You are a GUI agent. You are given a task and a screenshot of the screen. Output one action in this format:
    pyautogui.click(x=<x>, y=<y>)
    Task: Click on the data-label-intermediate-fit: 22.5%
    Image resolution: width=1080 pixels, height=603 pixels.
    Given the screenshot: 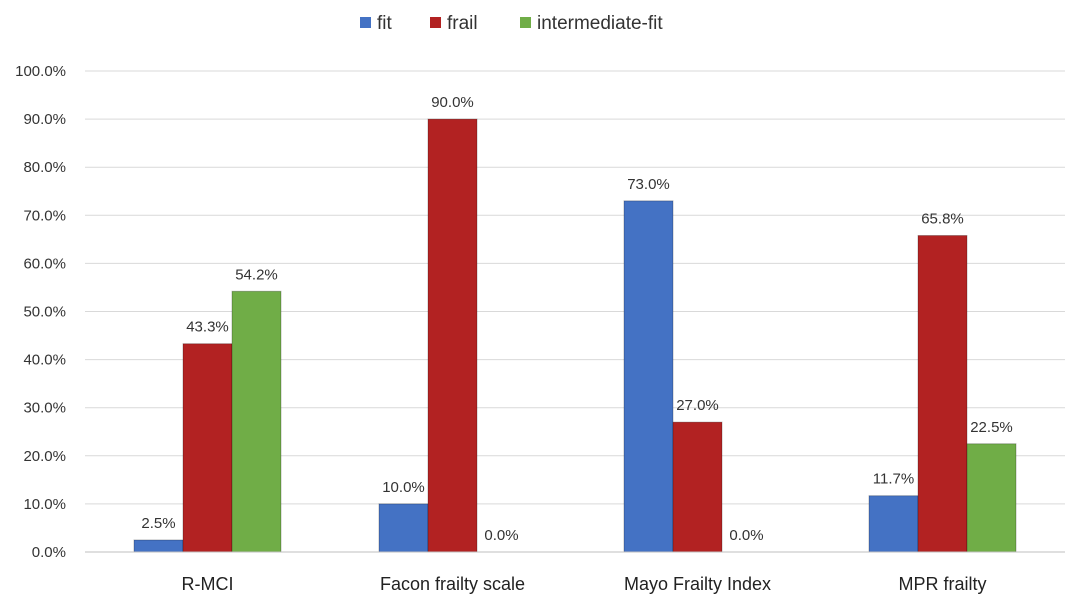 What is the action you would take?
    pyautogui.click(x=991, y=427)
    